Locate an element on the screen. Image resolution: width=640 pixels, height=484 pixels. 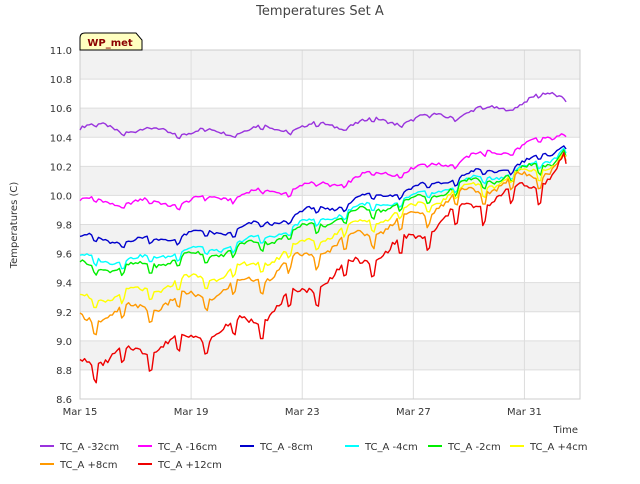
legend-label: TC_A -2cm is located at coordinates (474, 447).